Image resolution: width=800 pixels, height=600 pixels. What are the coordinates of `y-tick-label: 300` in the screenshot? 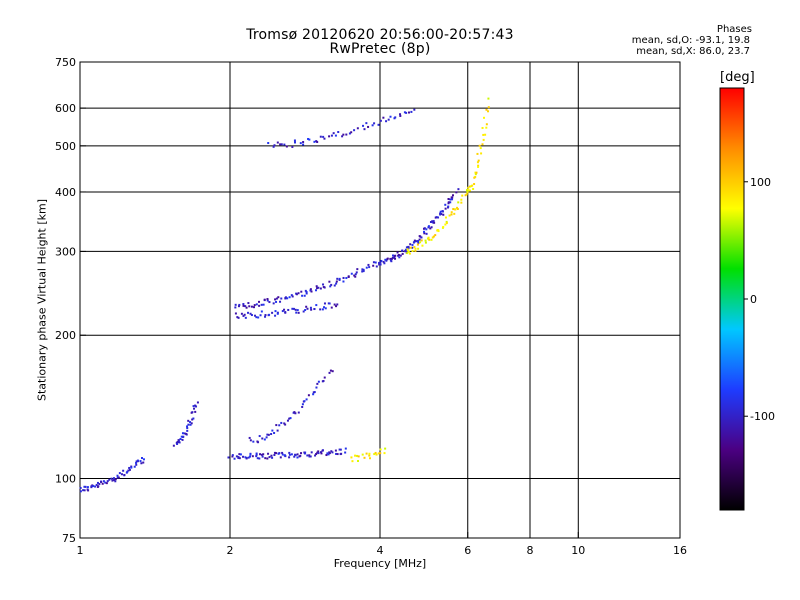 It's located at (65, 251).